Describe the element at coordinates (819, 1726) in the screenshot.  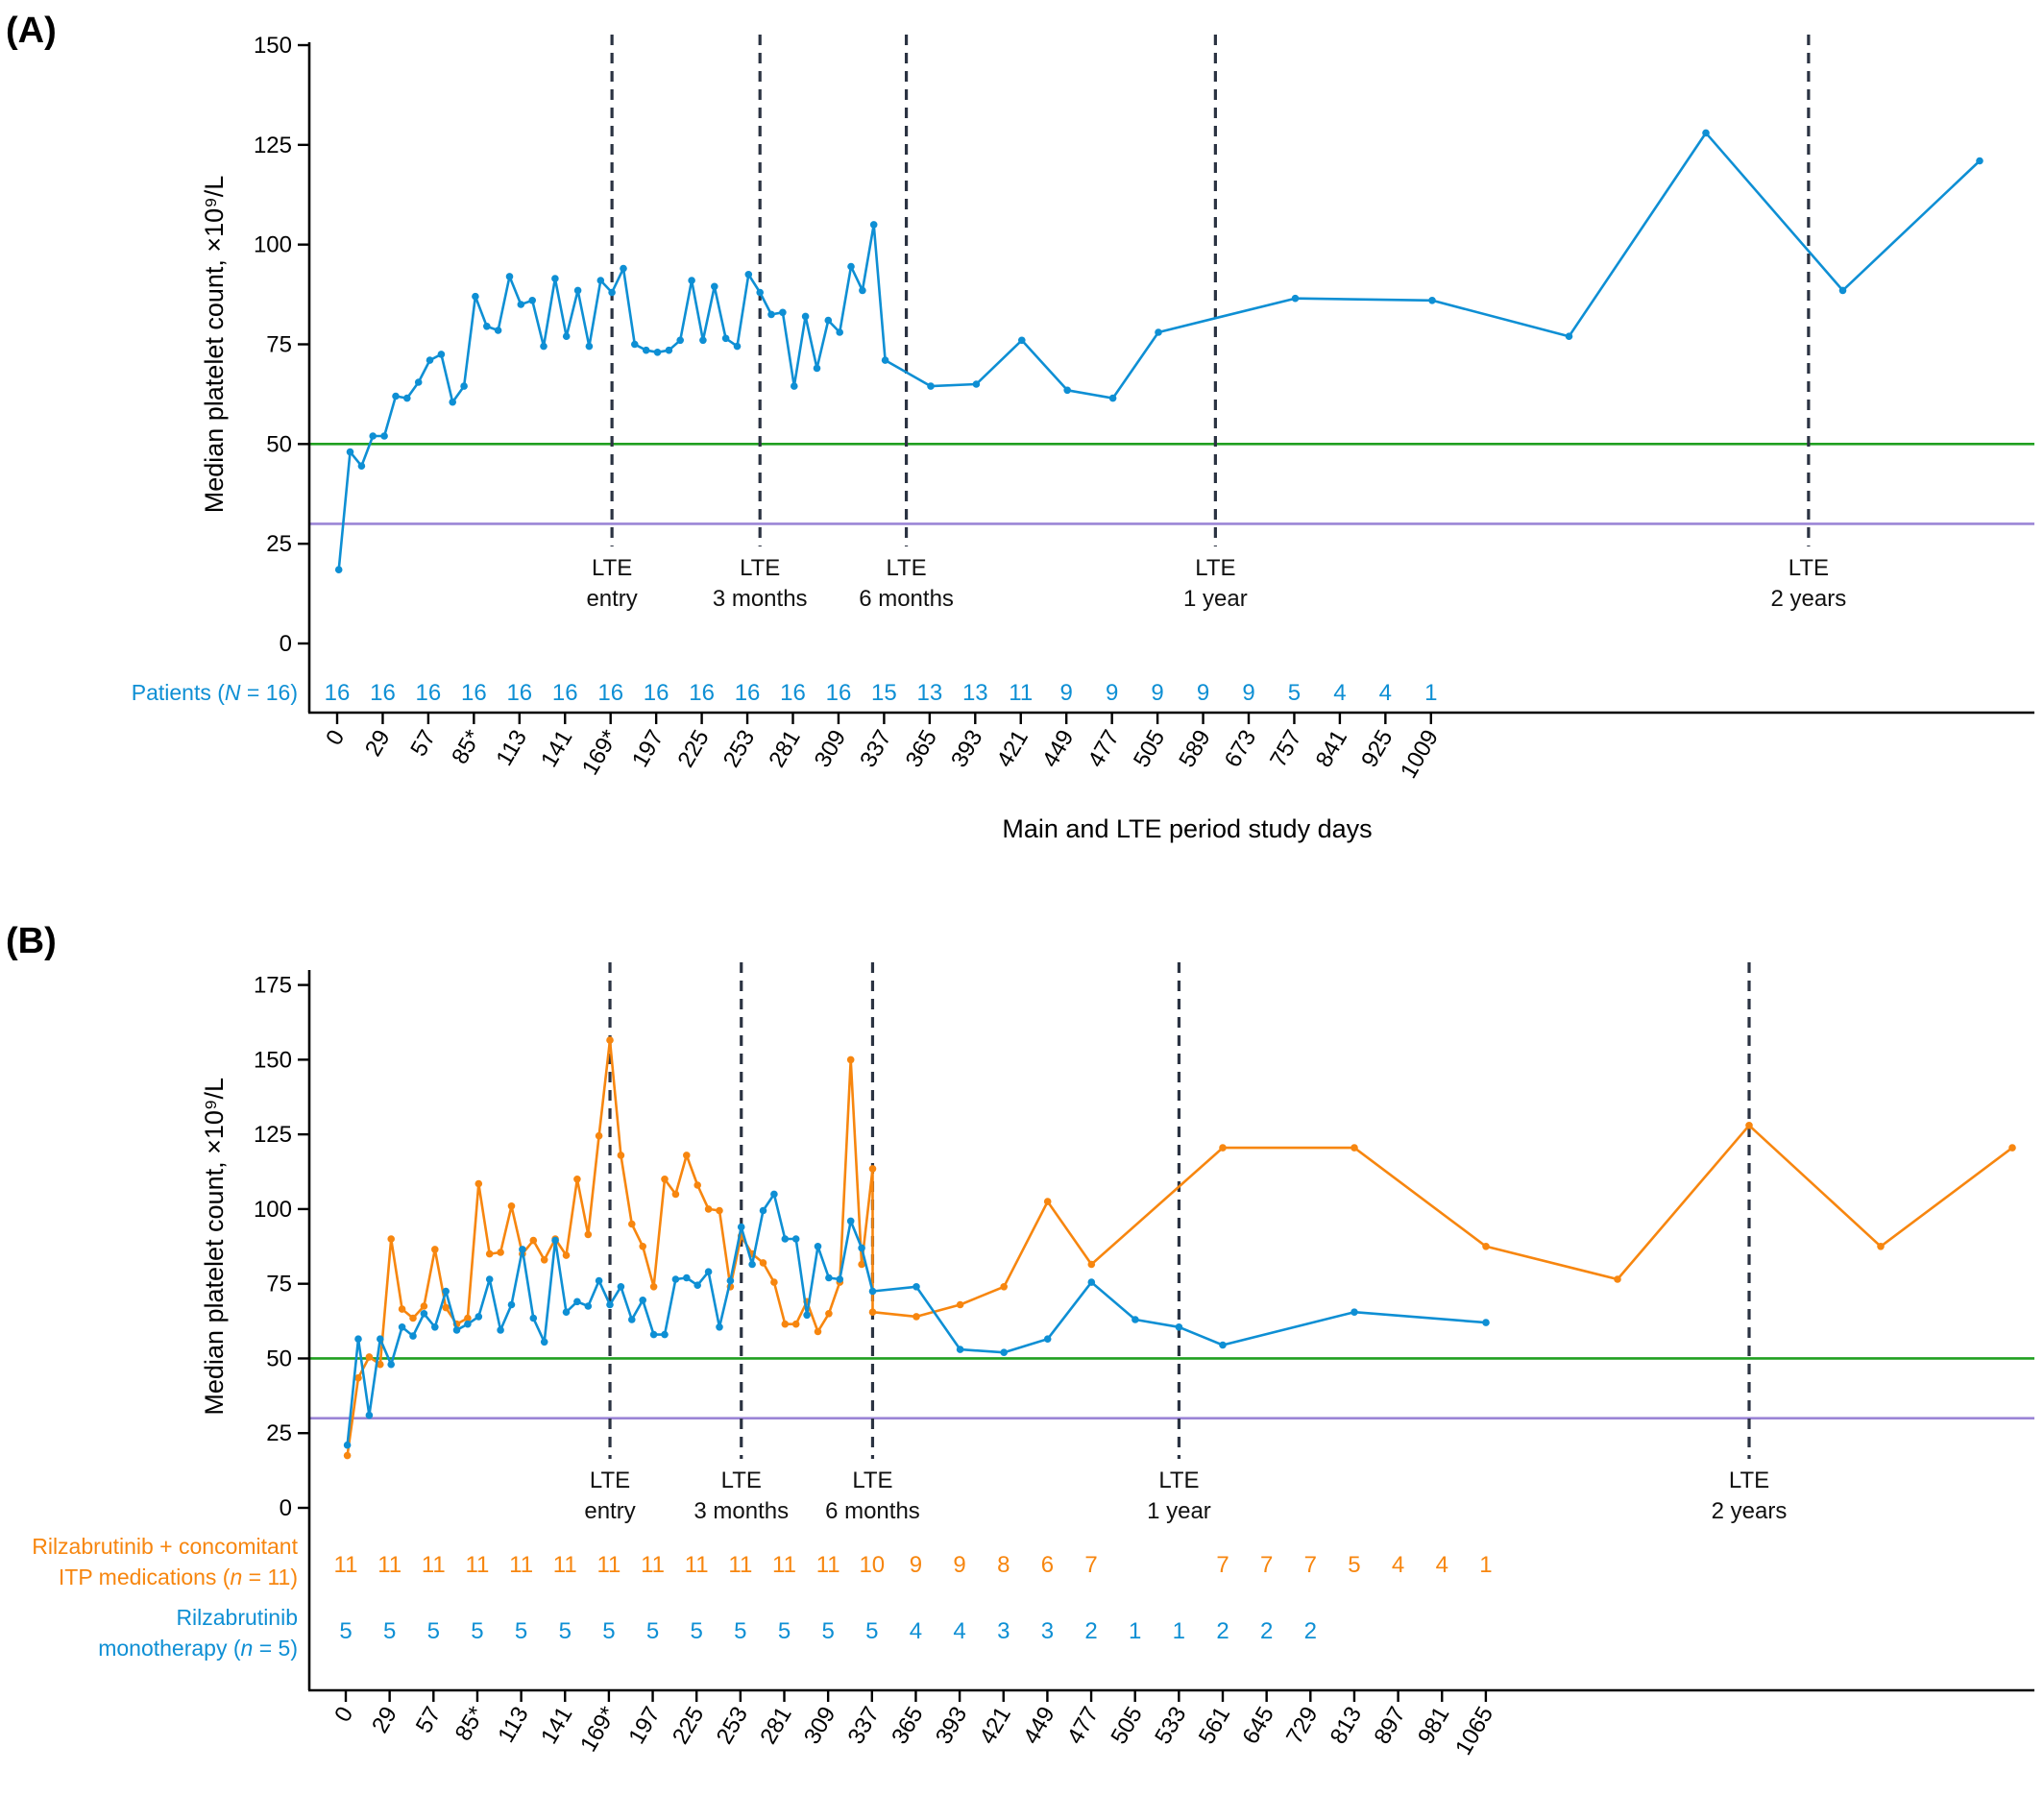
I see `x-tick-label: 309` at that location.